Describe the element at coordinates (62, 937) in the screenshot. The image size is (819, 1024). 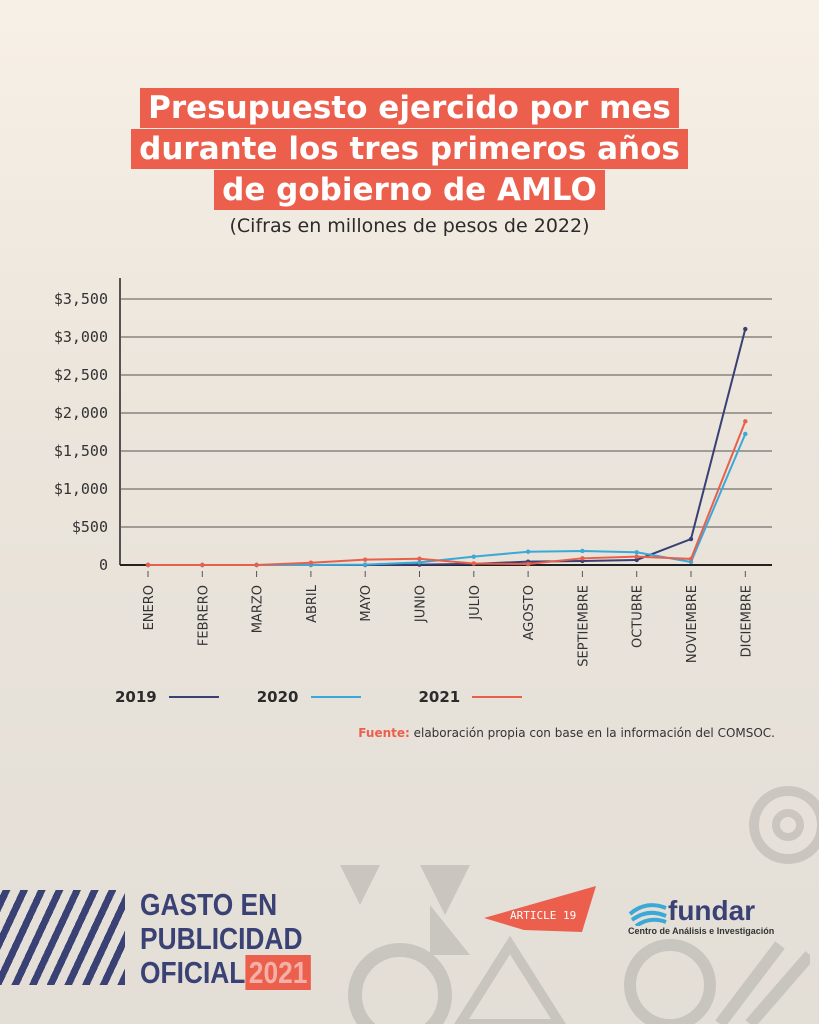
I see `stripes-decoration` at that location.